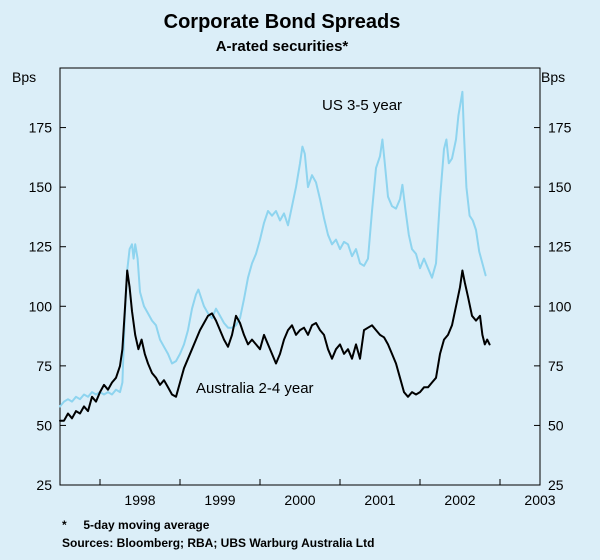 The width and height of the screenshot is (600, 560). Describe the element at coordinates (539, 500) in the screenshot. I see `x-tick-label: 2003` at that location.